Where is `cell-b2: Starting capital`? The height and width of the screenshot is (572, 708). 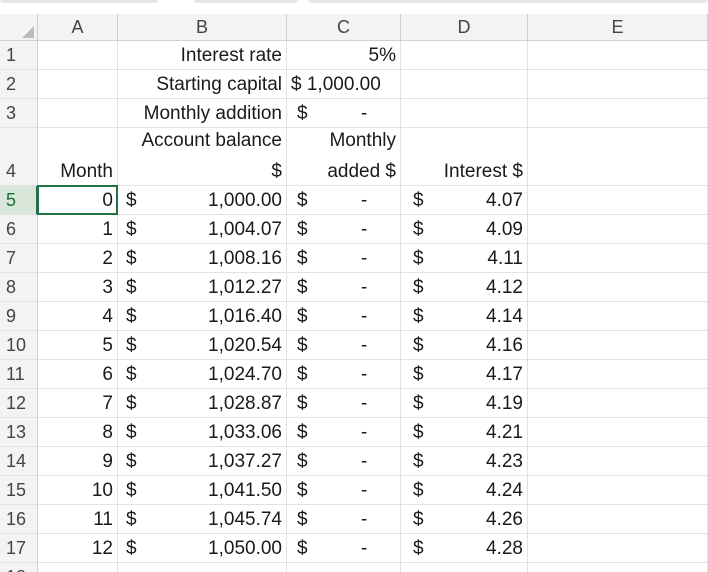 cell-b2: Starting capital is located at coordinates (202, 84).